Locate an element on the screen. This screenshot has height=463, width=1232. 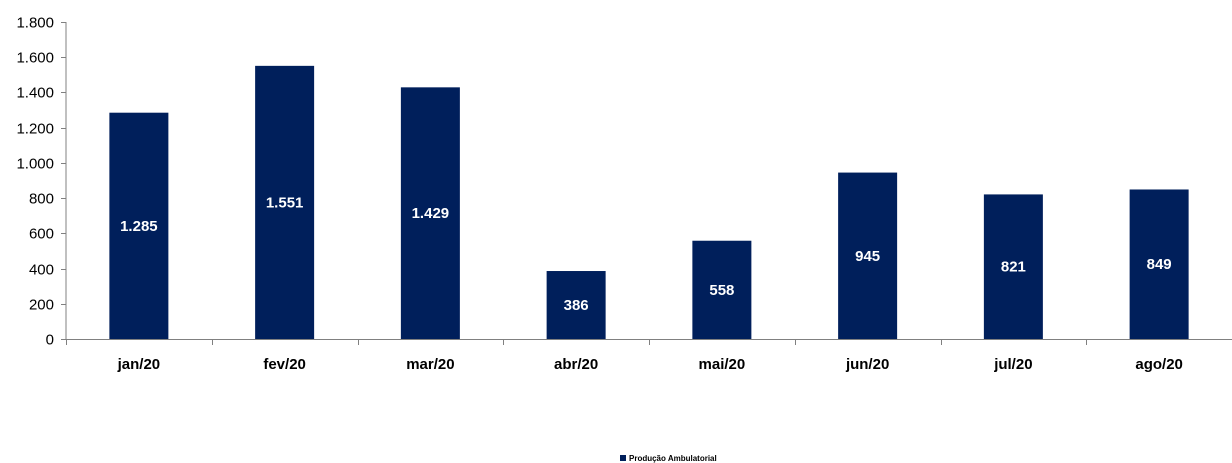
data-label: 1.285 is located at coordinates (139, 226).